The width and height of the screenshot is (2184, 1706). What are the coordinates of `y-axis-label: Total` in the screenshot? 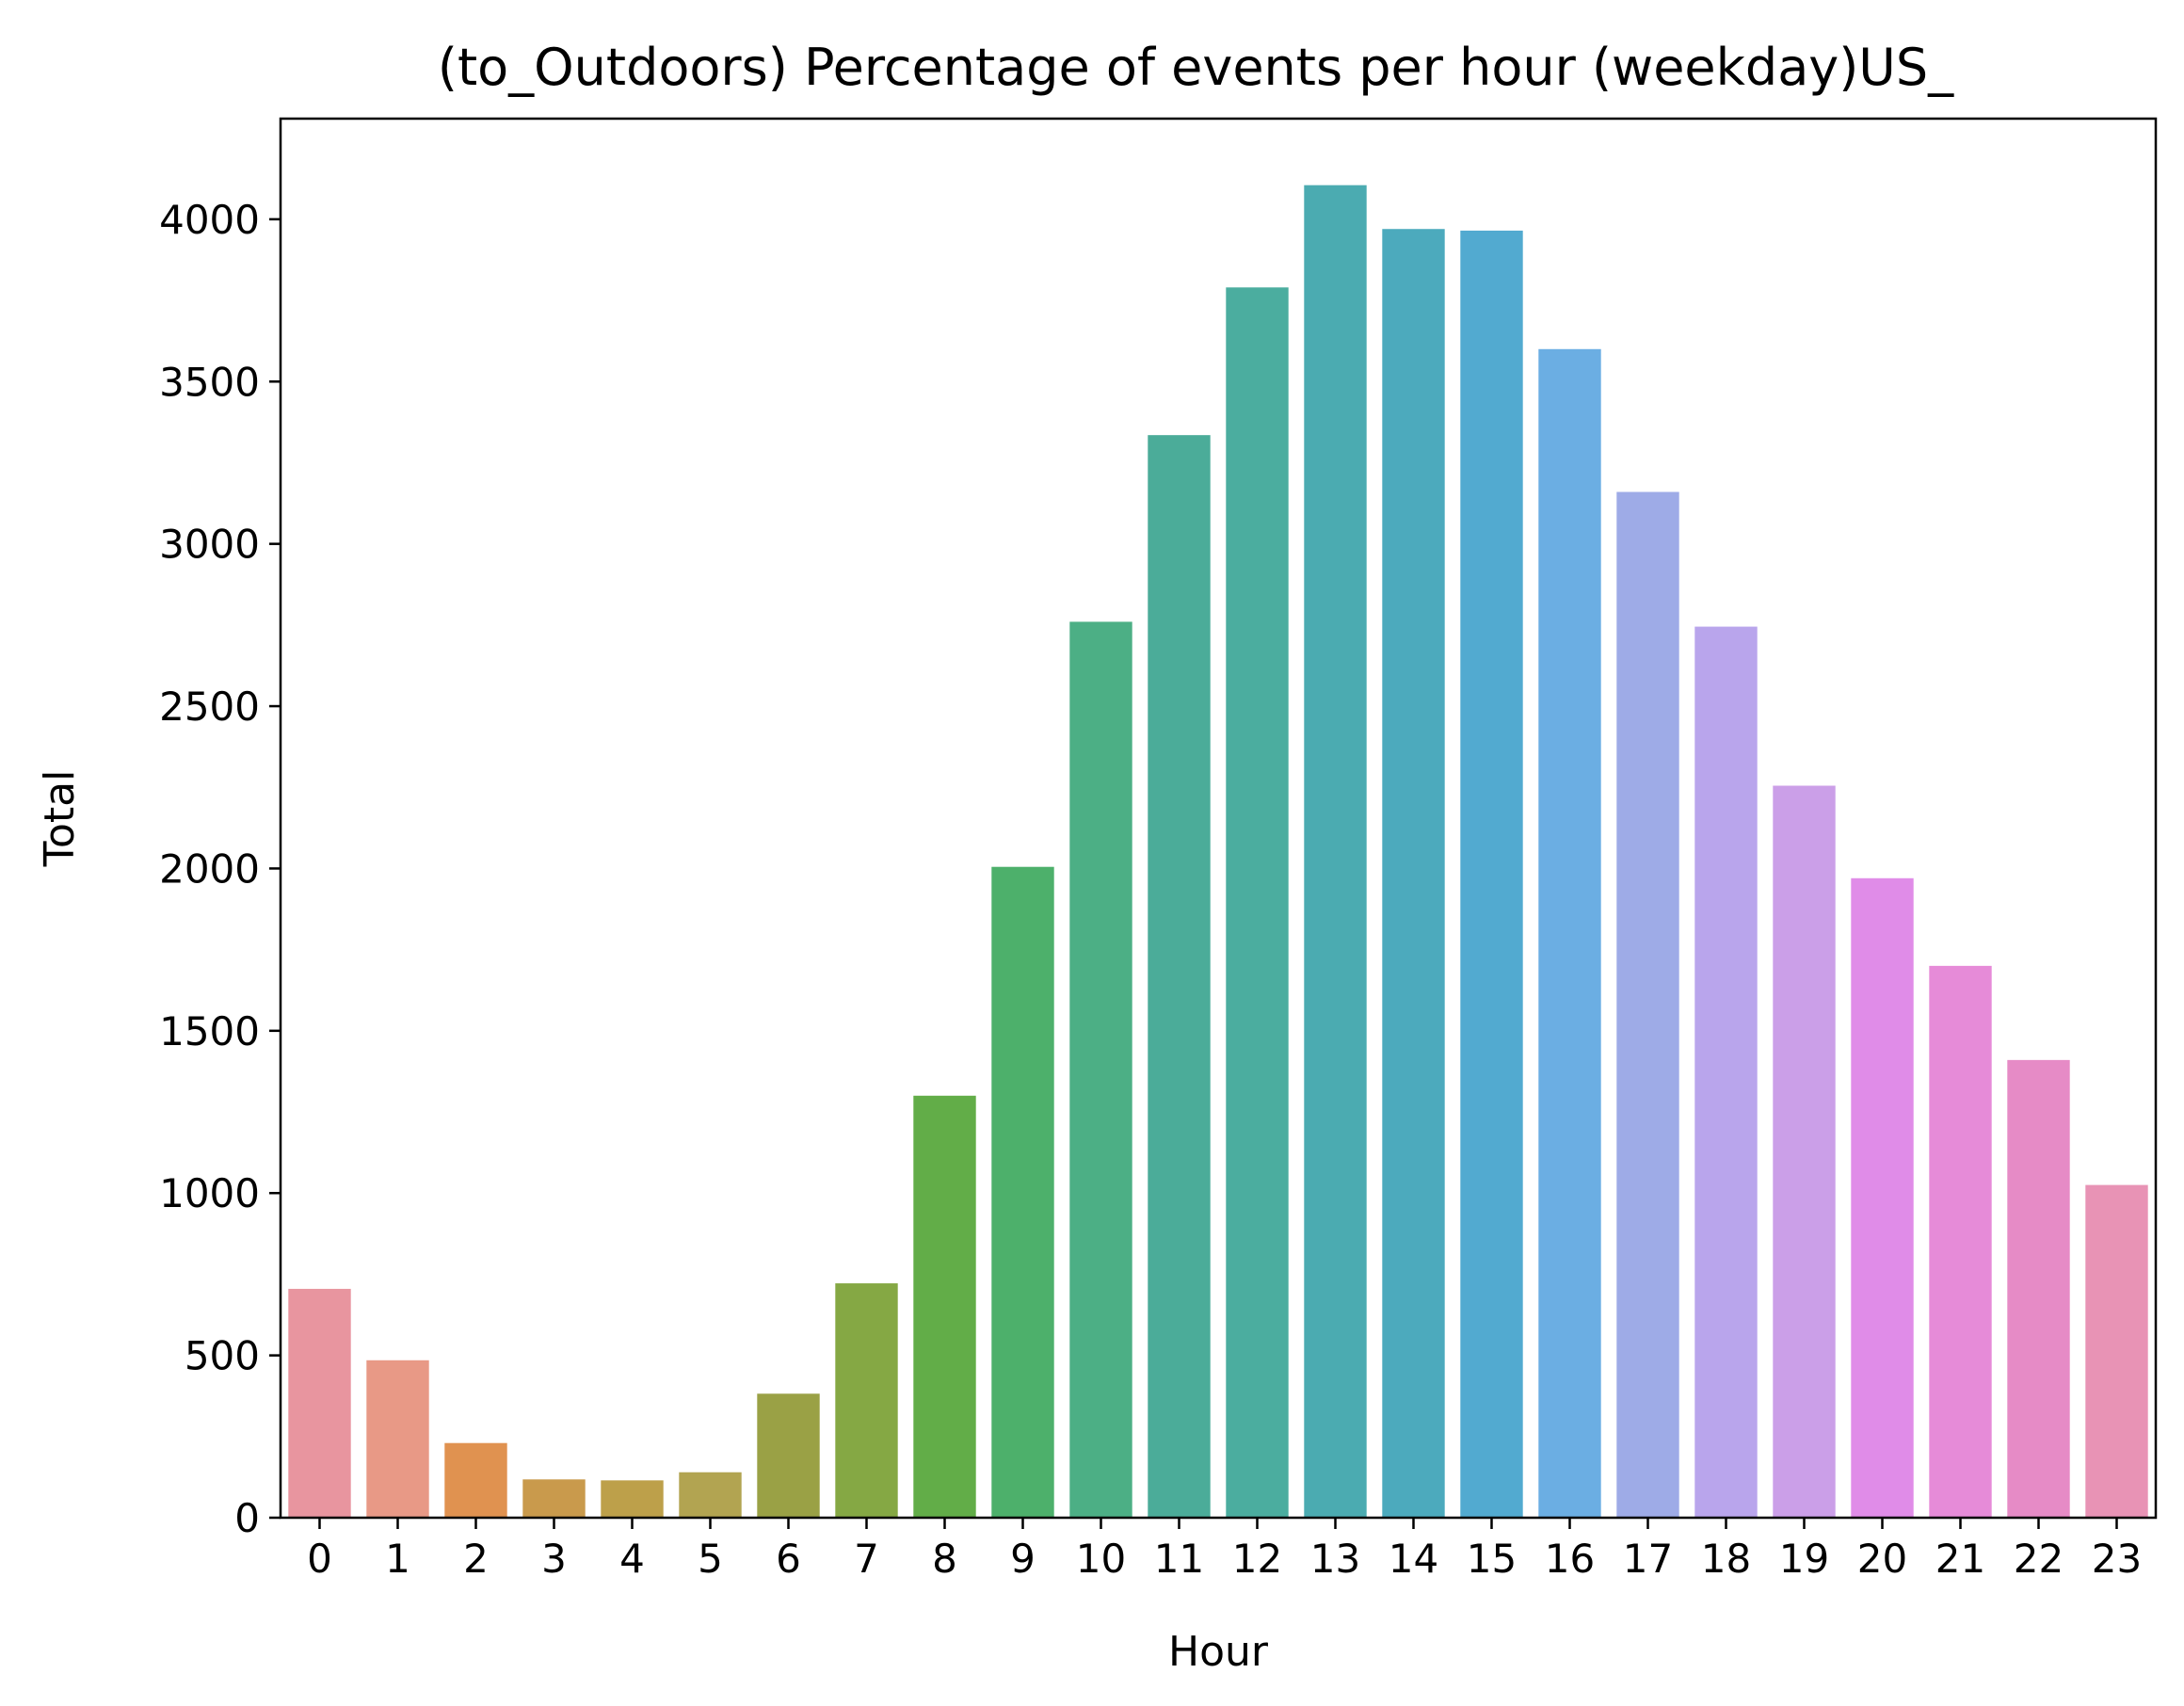 It's located at (60, 819).